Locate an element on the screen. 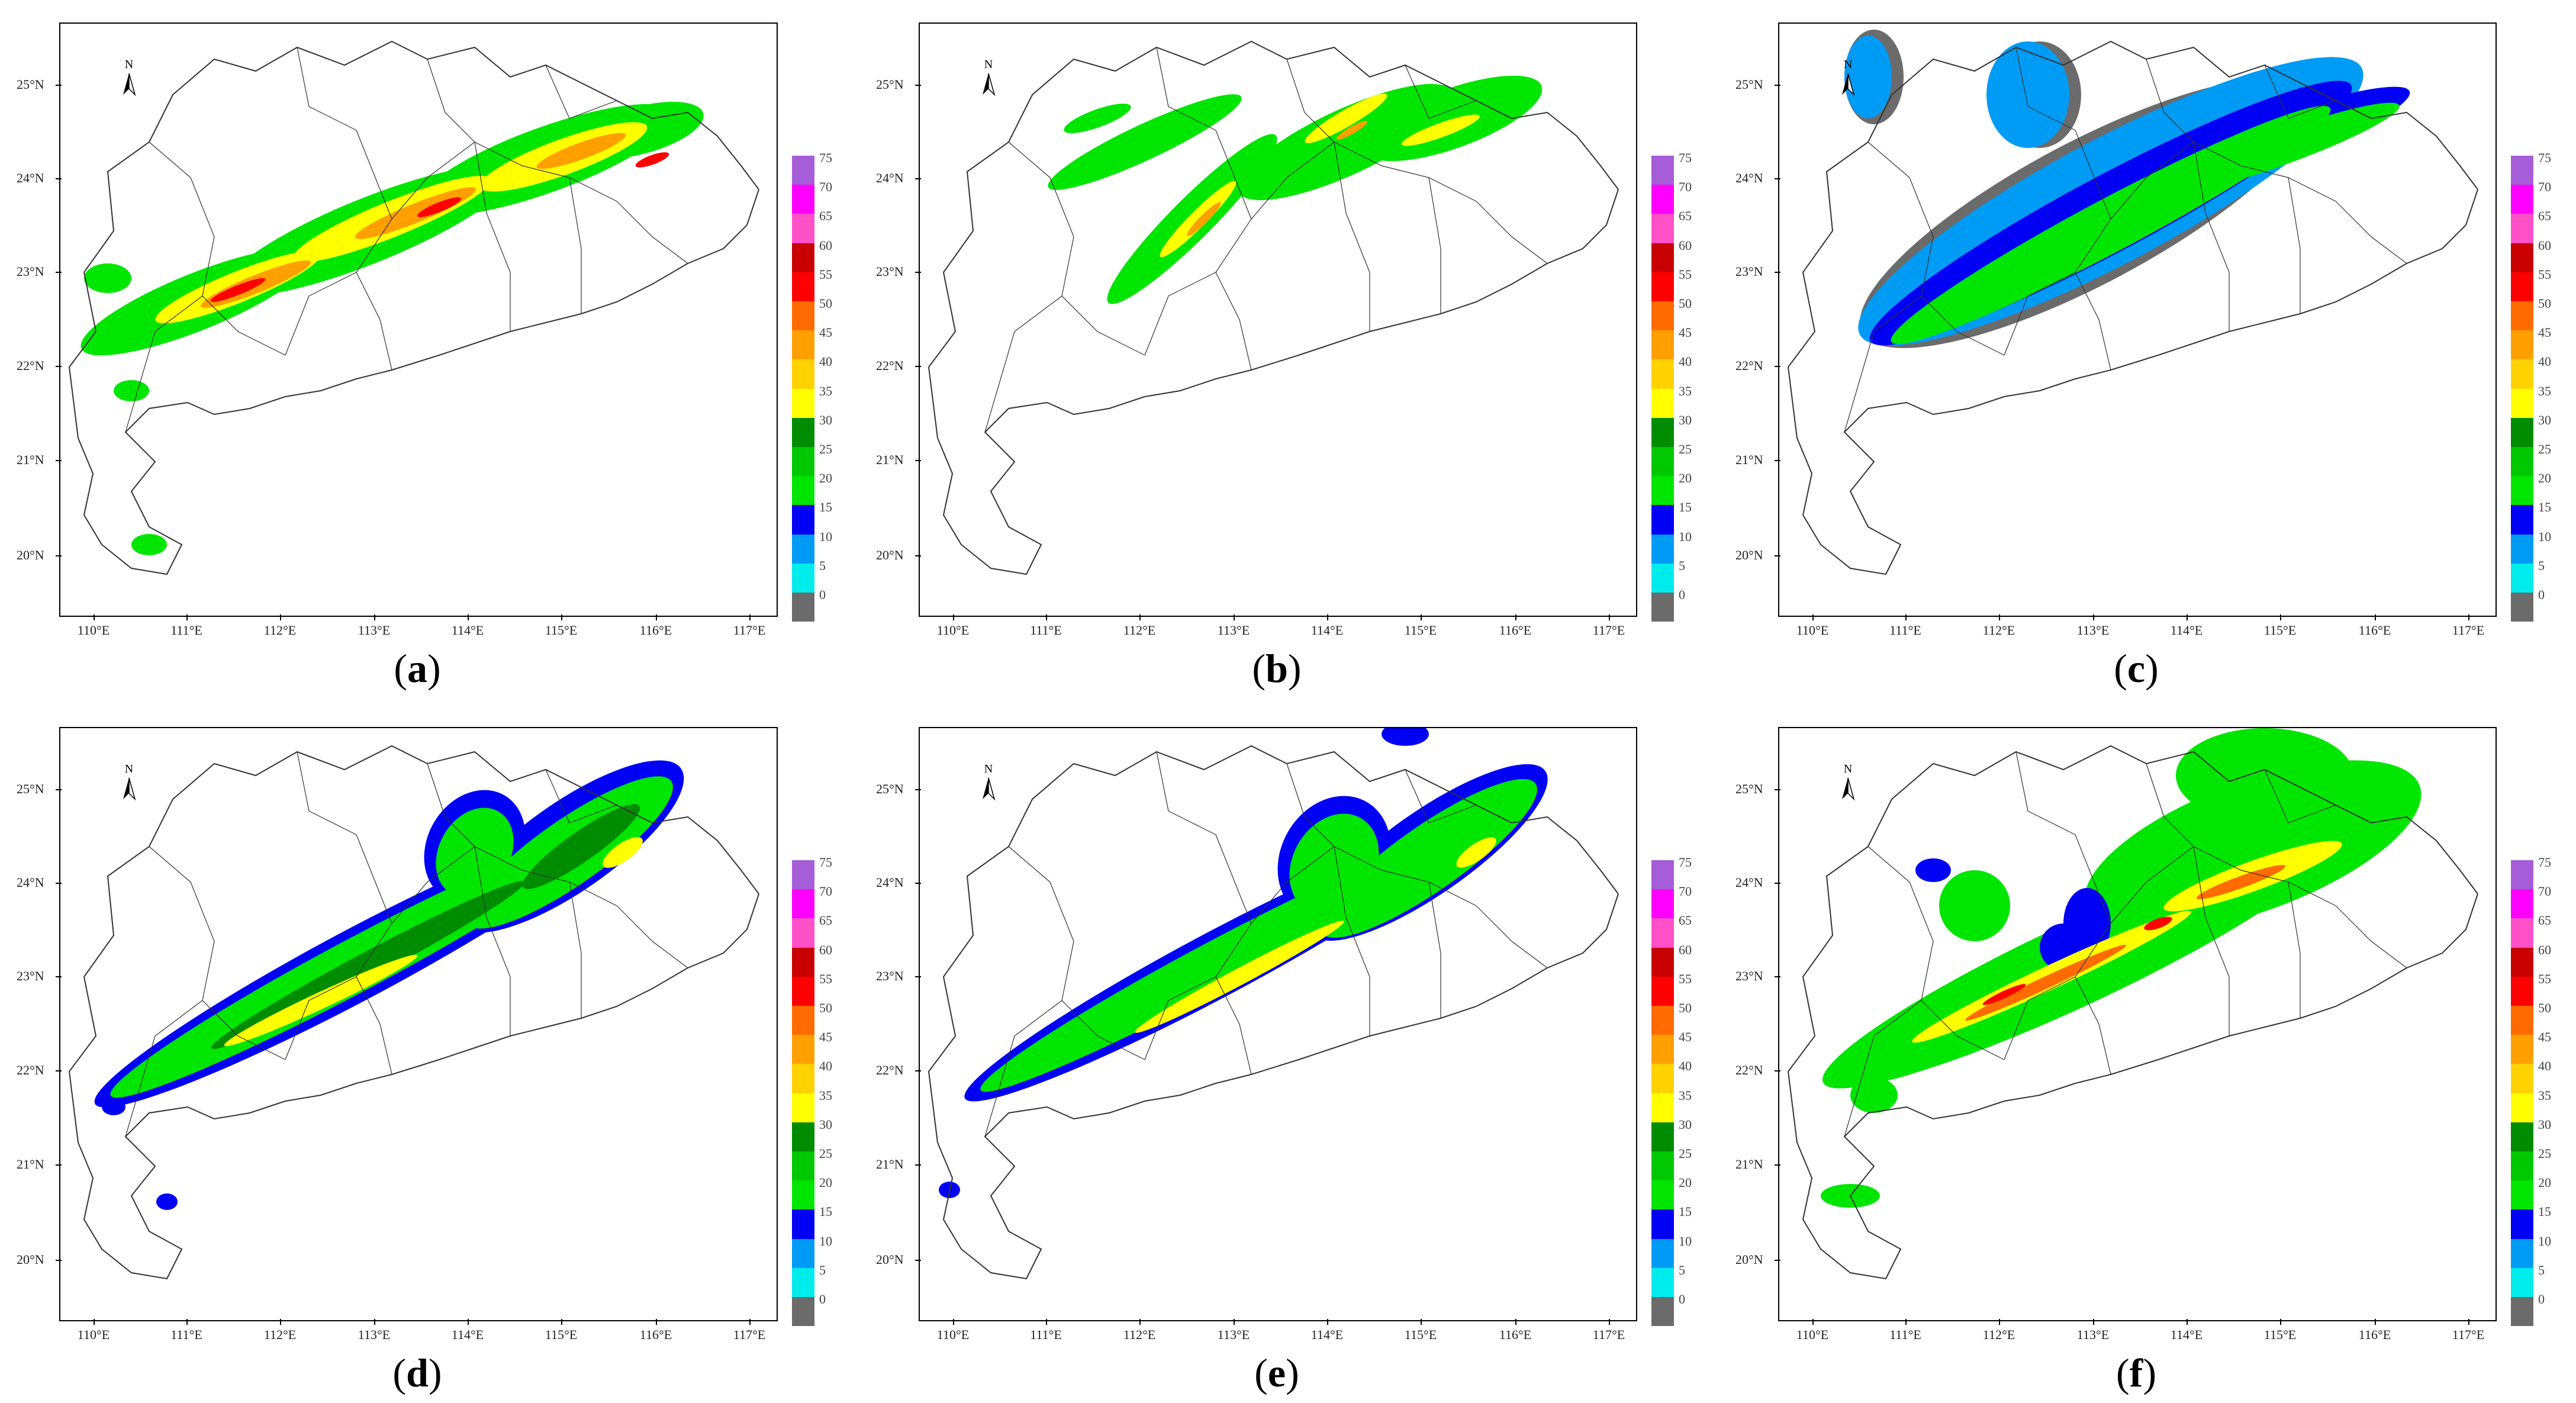 This screenshot has width=2576, height=1403. latitude-label: 20°N is located at coordinates (30, 555).